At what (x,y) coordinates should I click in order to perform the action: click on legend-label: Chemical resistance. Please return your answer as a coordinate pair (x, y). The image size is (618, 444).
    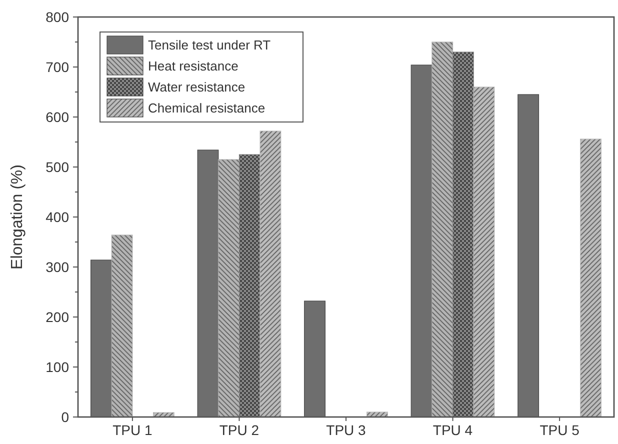
    Looking at the image, I should click on (207, 108).